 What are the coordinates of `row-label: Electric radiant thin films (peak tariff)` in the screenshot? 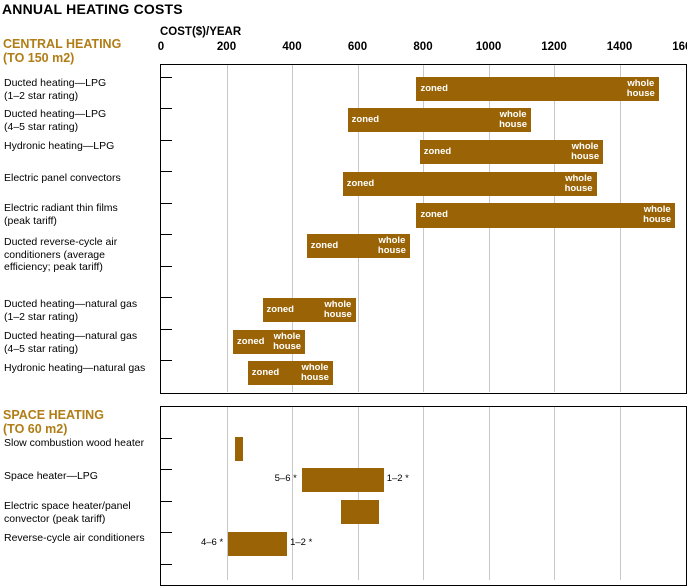 It's located at (61, 214).